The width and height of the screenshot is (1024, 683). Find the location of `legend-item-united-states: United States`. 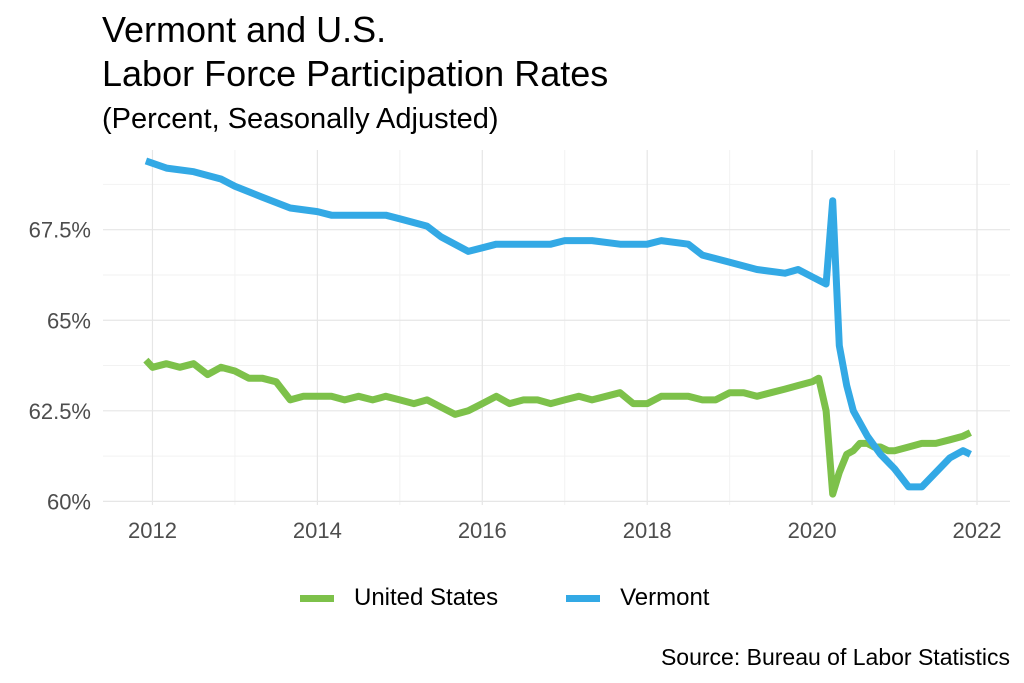

legend-item-united-states: United States is located at coordinates (399, 598).